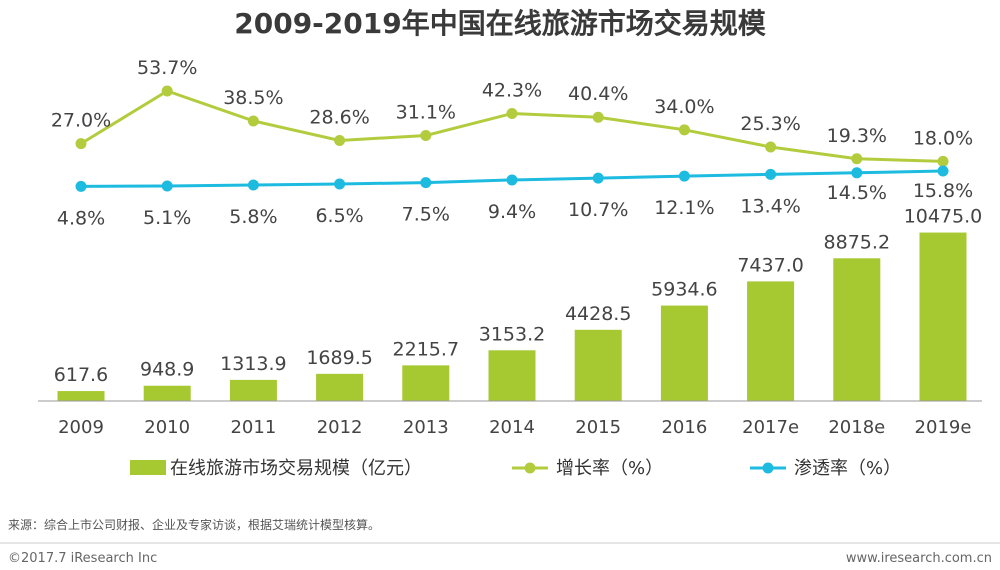 This screenshot has height=570, width=1000. I want to click on penetration-label-2010: 5.1%, so click(167, 218).